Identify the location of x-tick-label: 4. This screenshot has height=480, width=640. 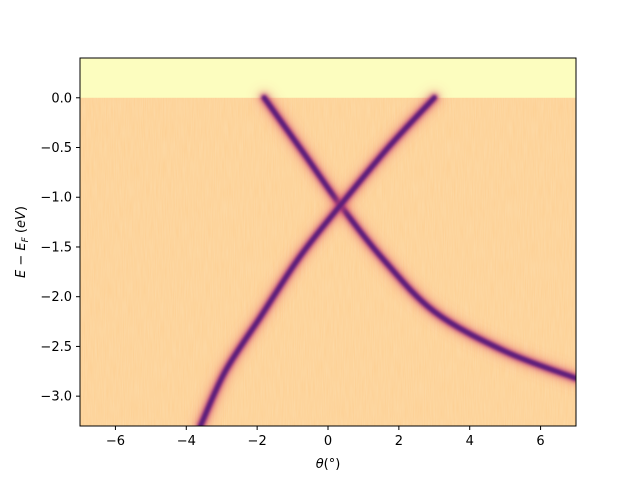
(470, 441).